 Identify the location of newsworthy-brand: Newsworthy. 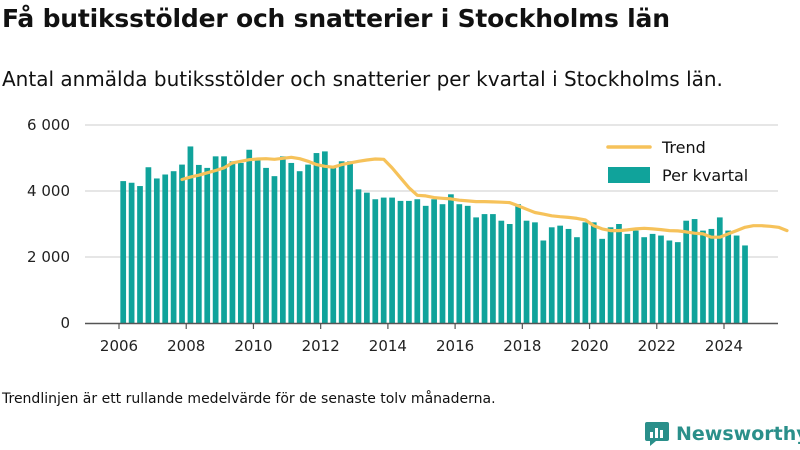
(722, 434).